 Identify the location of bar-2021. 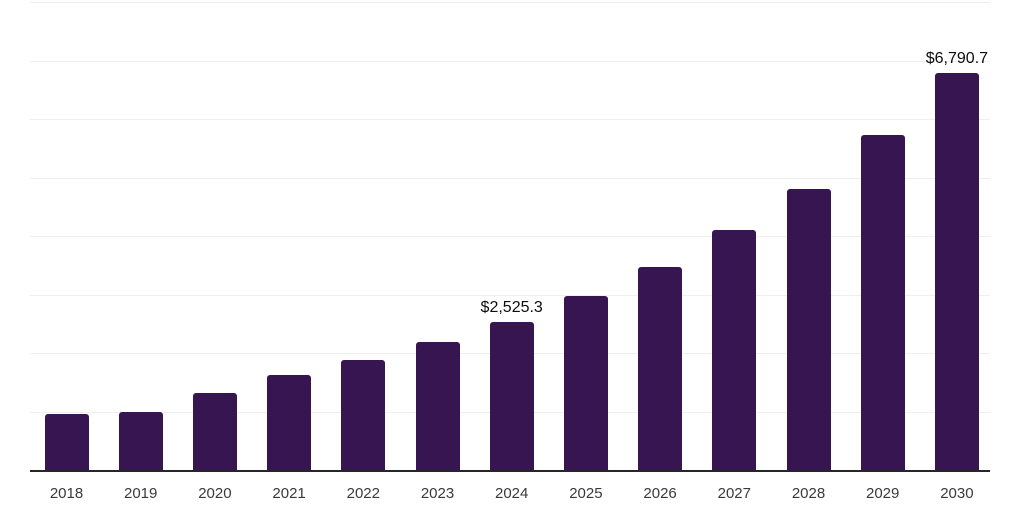
(289, 422).